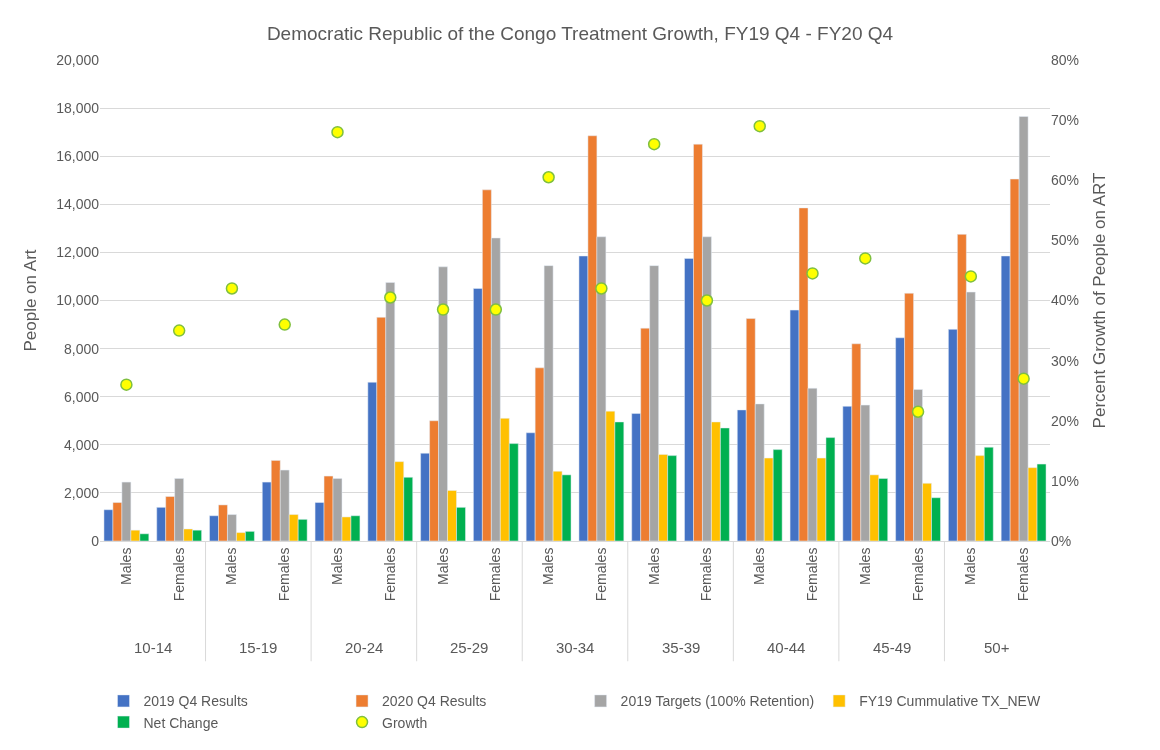  I want to click on y2-tick-label: 40%, so click(1065, 300).